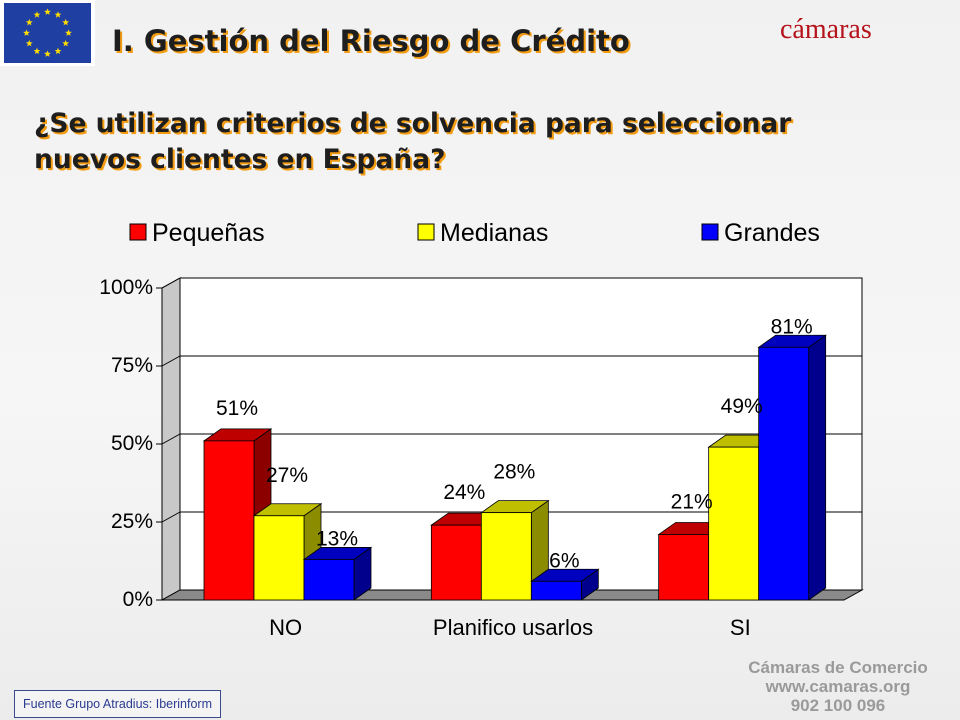  I want to click on y-tick-label: 25%, so click(132, 521).